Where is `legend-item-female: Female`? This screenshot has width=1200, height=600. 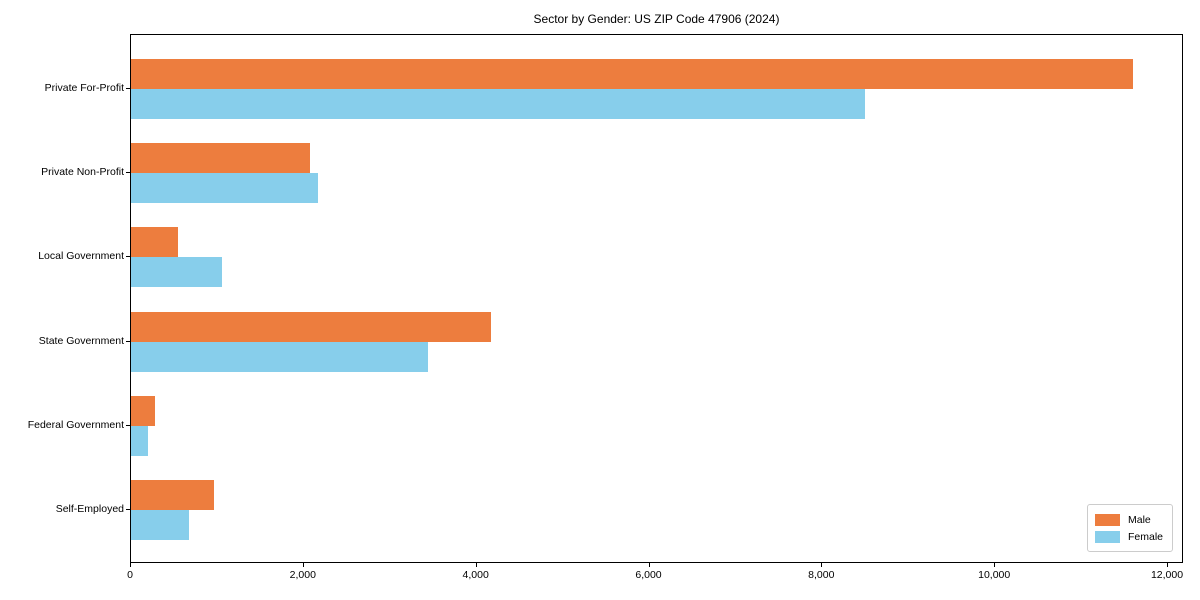
legend-item-female: Female is located at coordinates (1129, 536).